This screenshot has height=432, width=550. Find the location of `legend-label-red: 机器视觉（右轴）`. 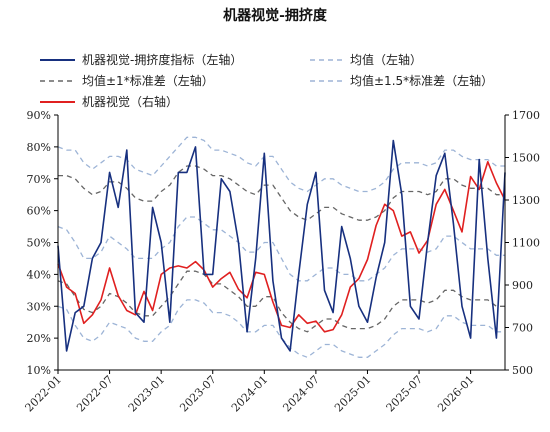

legend-label-red: 机器视觉（右轴） is located at coordinates (130, 101).